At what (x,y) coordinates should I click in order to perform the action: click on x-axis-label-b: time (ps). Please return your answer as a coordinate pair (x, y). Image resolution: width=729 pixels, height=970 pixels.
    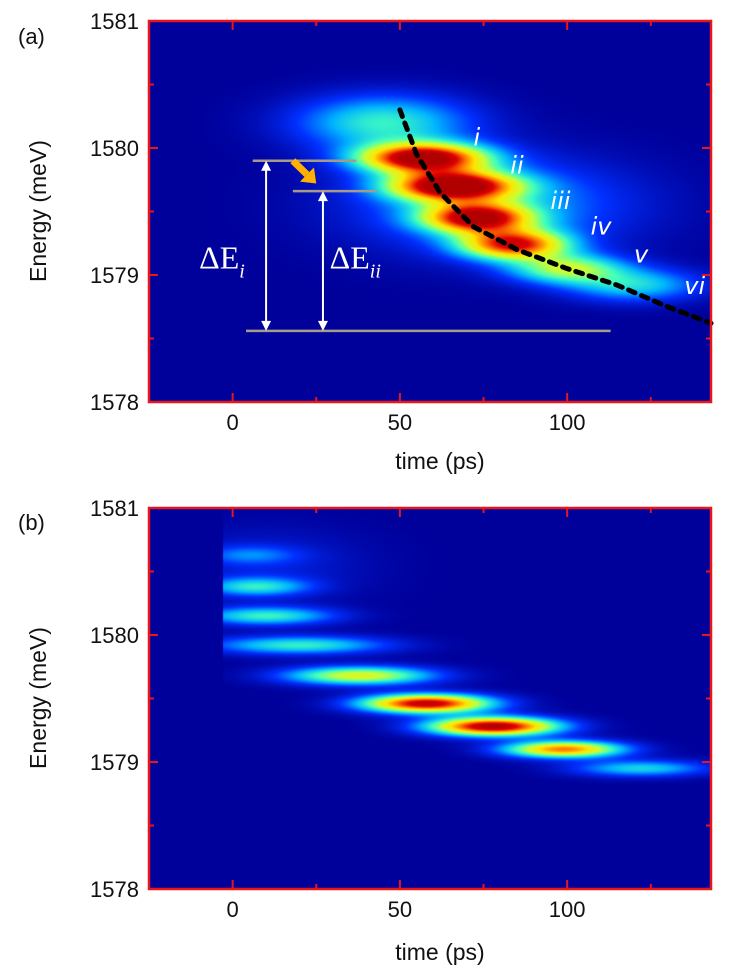
    Looking at the image, I should click on (439, 952).